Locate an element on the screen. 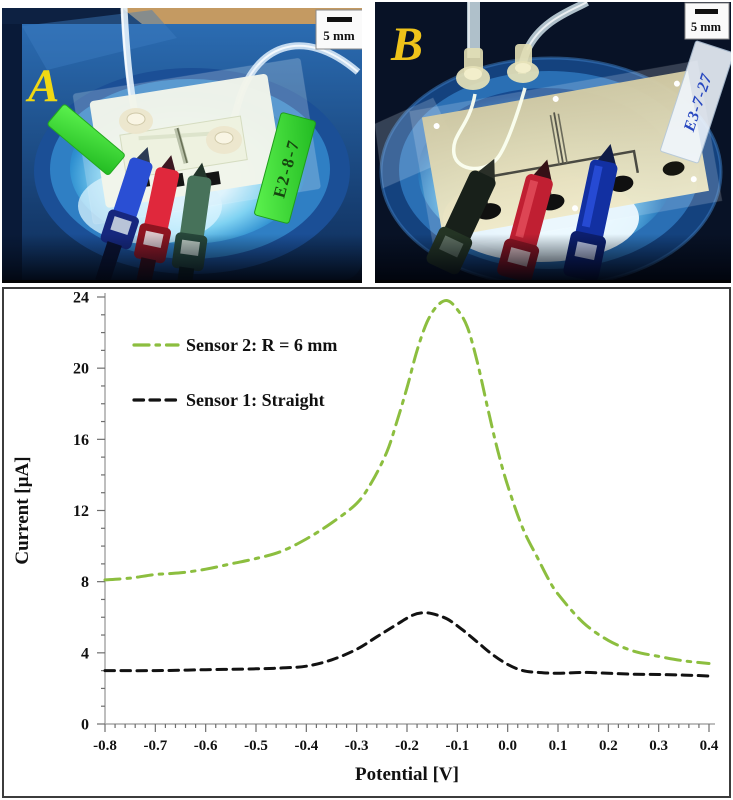  x-tick-label: -0.2 is located at coordinates (407, 746).